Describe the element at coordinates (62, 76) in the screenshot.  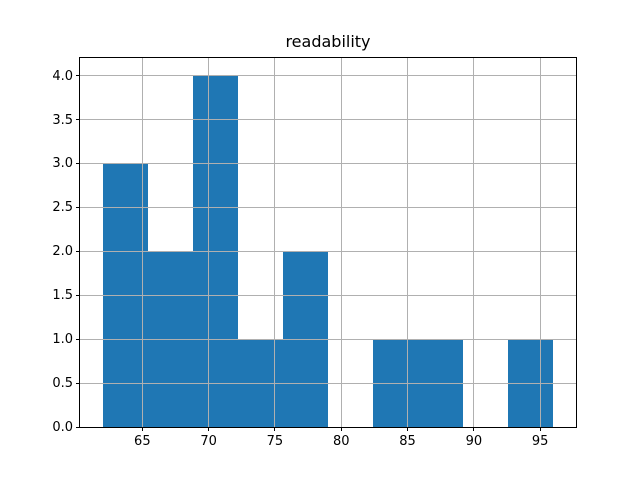
I see `y-tick-label: 4.0` at that location.